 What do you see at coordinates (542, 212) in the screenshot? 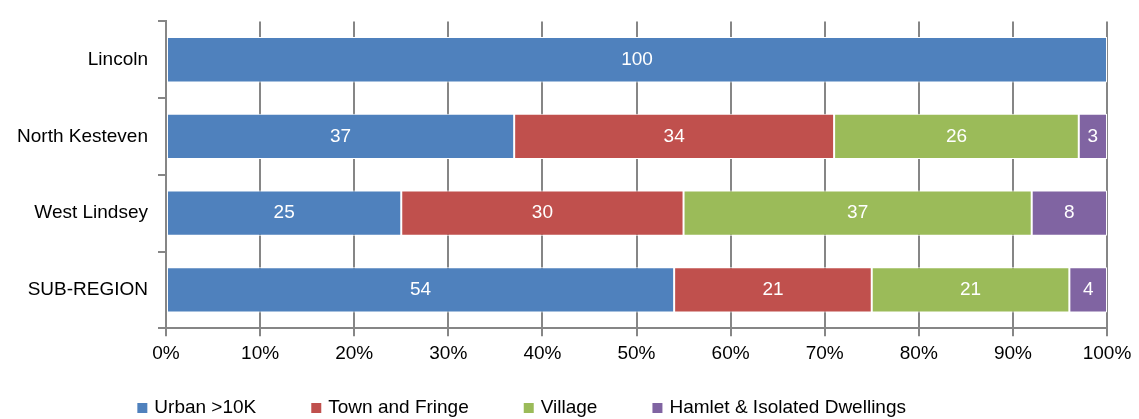
I see `data-label: 30` at bounding box center [542, 212].